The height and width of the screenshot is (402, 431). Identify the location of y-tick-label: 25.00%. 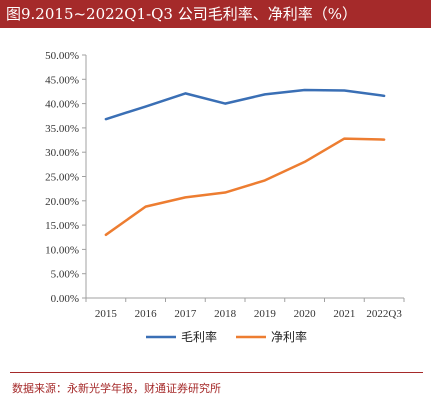
(62, 178).